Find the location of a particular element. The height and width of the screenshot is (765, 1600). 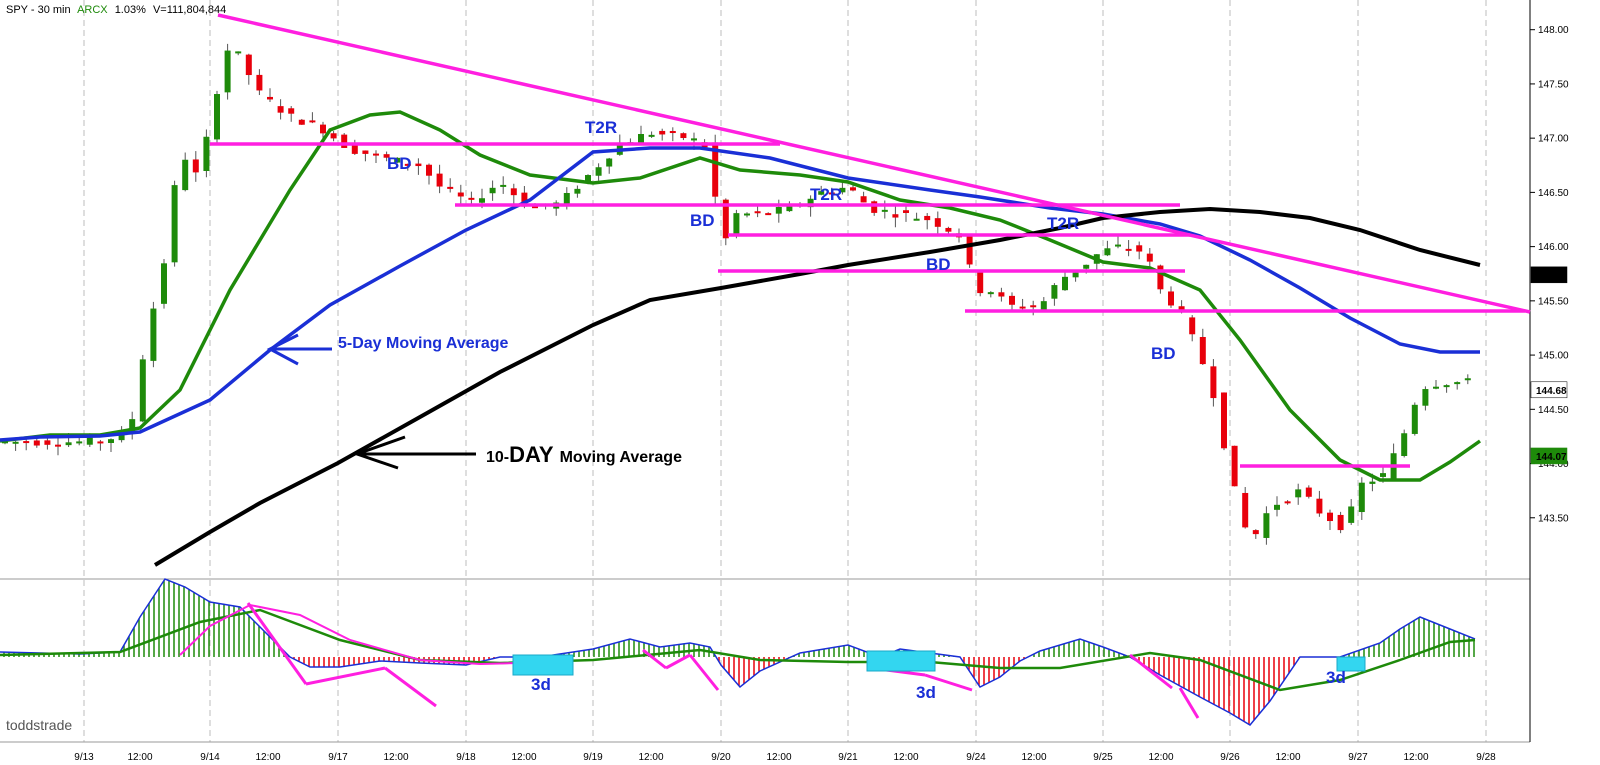

price-label: 144.68 is located at coordinates (1549, 390).